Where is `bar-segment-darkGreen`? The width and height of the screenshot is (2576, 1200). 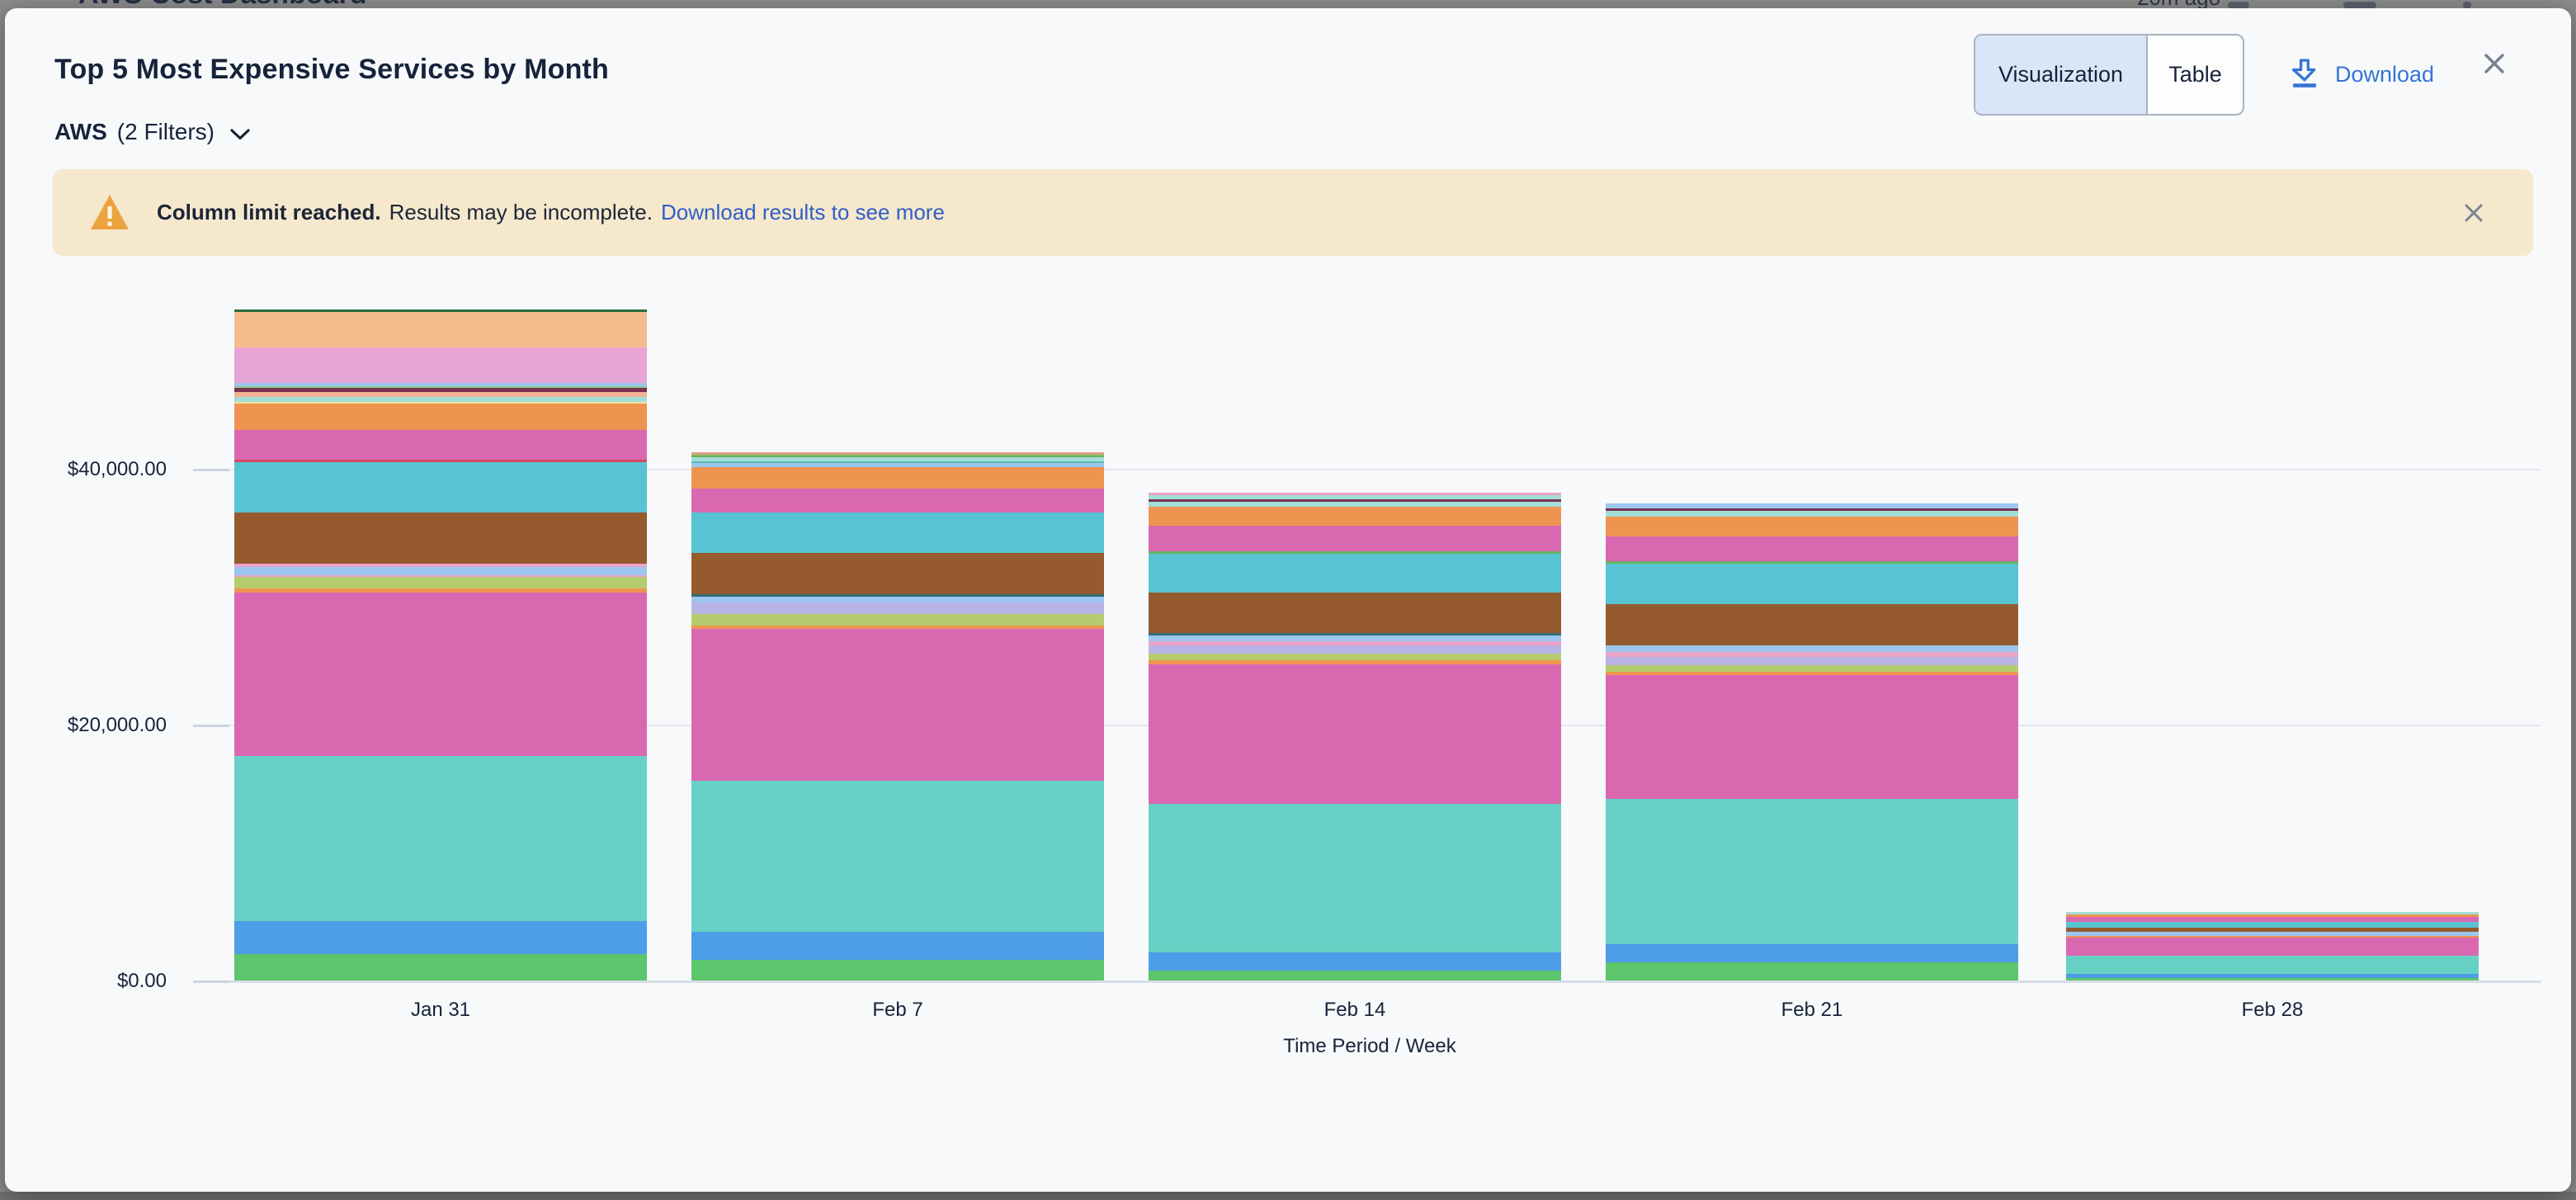 bar-segment-darkGreen is located at coordinates (440, 311).